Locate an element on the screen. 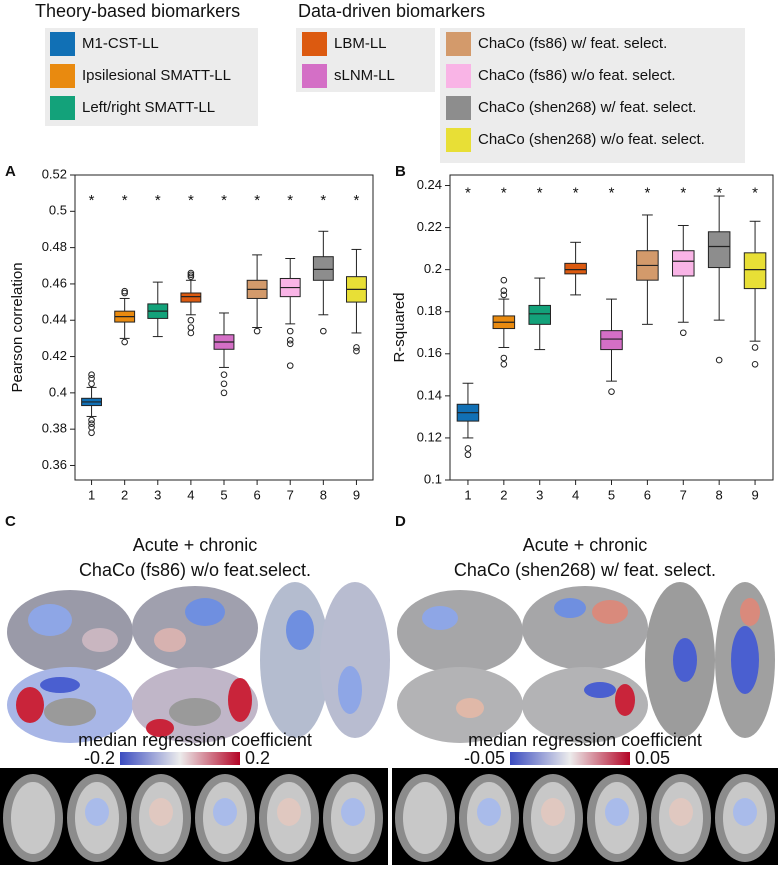 This screenshot has height=870, width=778. x-tick-label: 6 is located at coordinates (647, 494).